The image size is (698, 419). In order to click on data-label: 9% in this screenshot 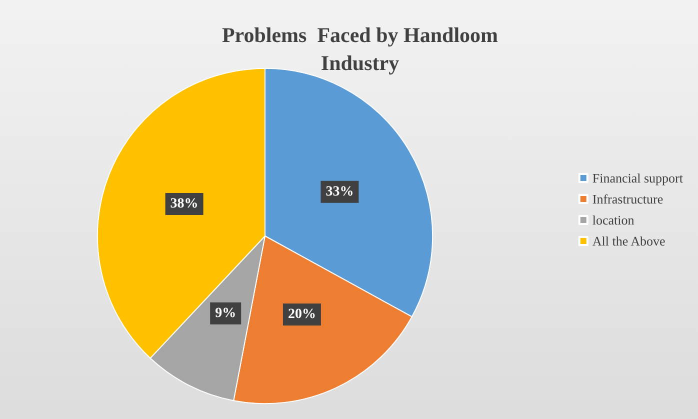, I will do `click(225, 313)`.